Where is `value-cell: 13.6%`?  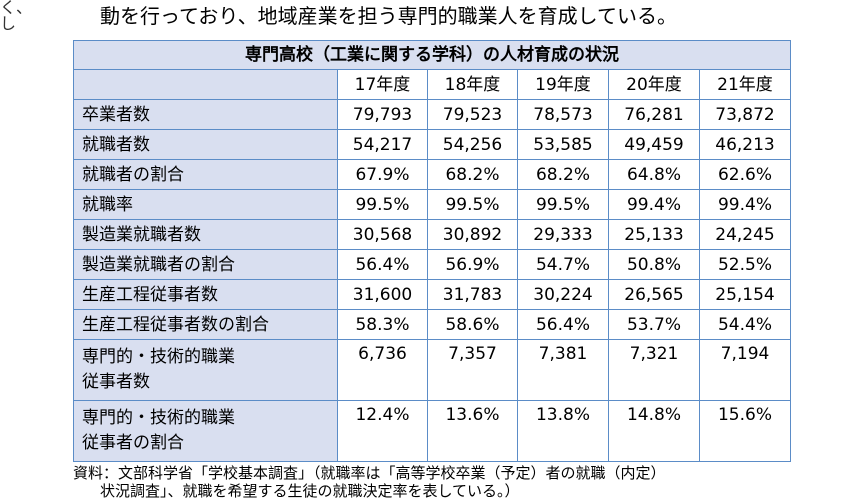 value-cell: 13.6% is located at coordinates (472, 431).